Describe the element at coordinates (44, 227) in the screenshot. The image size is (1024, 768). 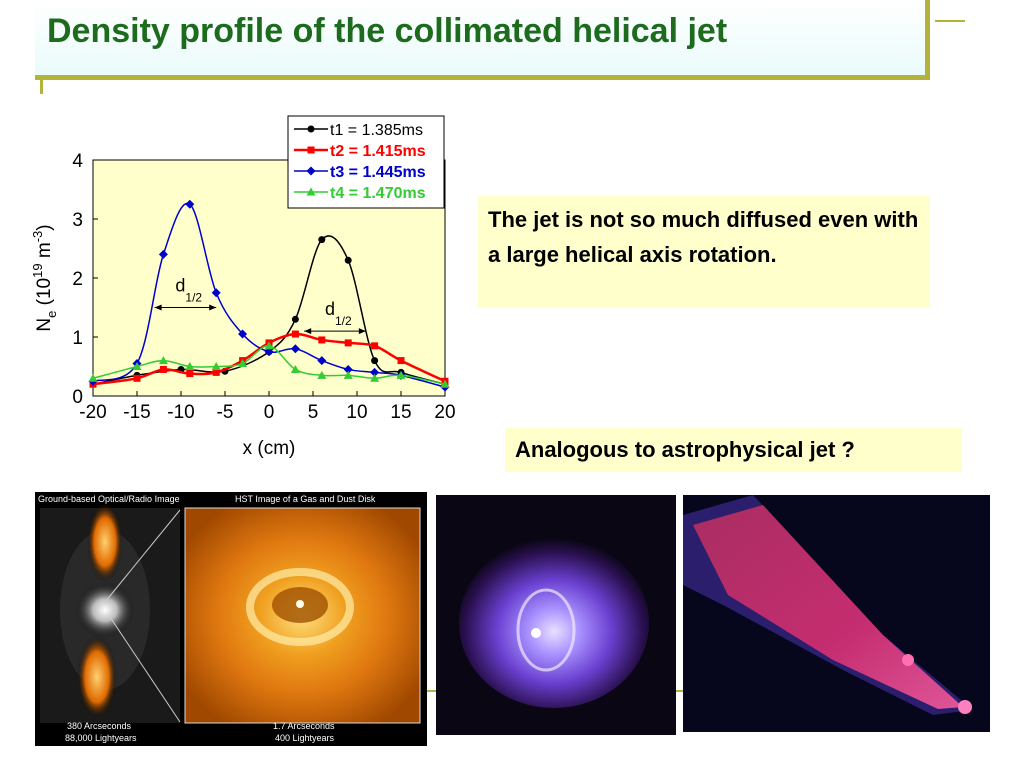
I see `y-axis-label-close: )` at that location.